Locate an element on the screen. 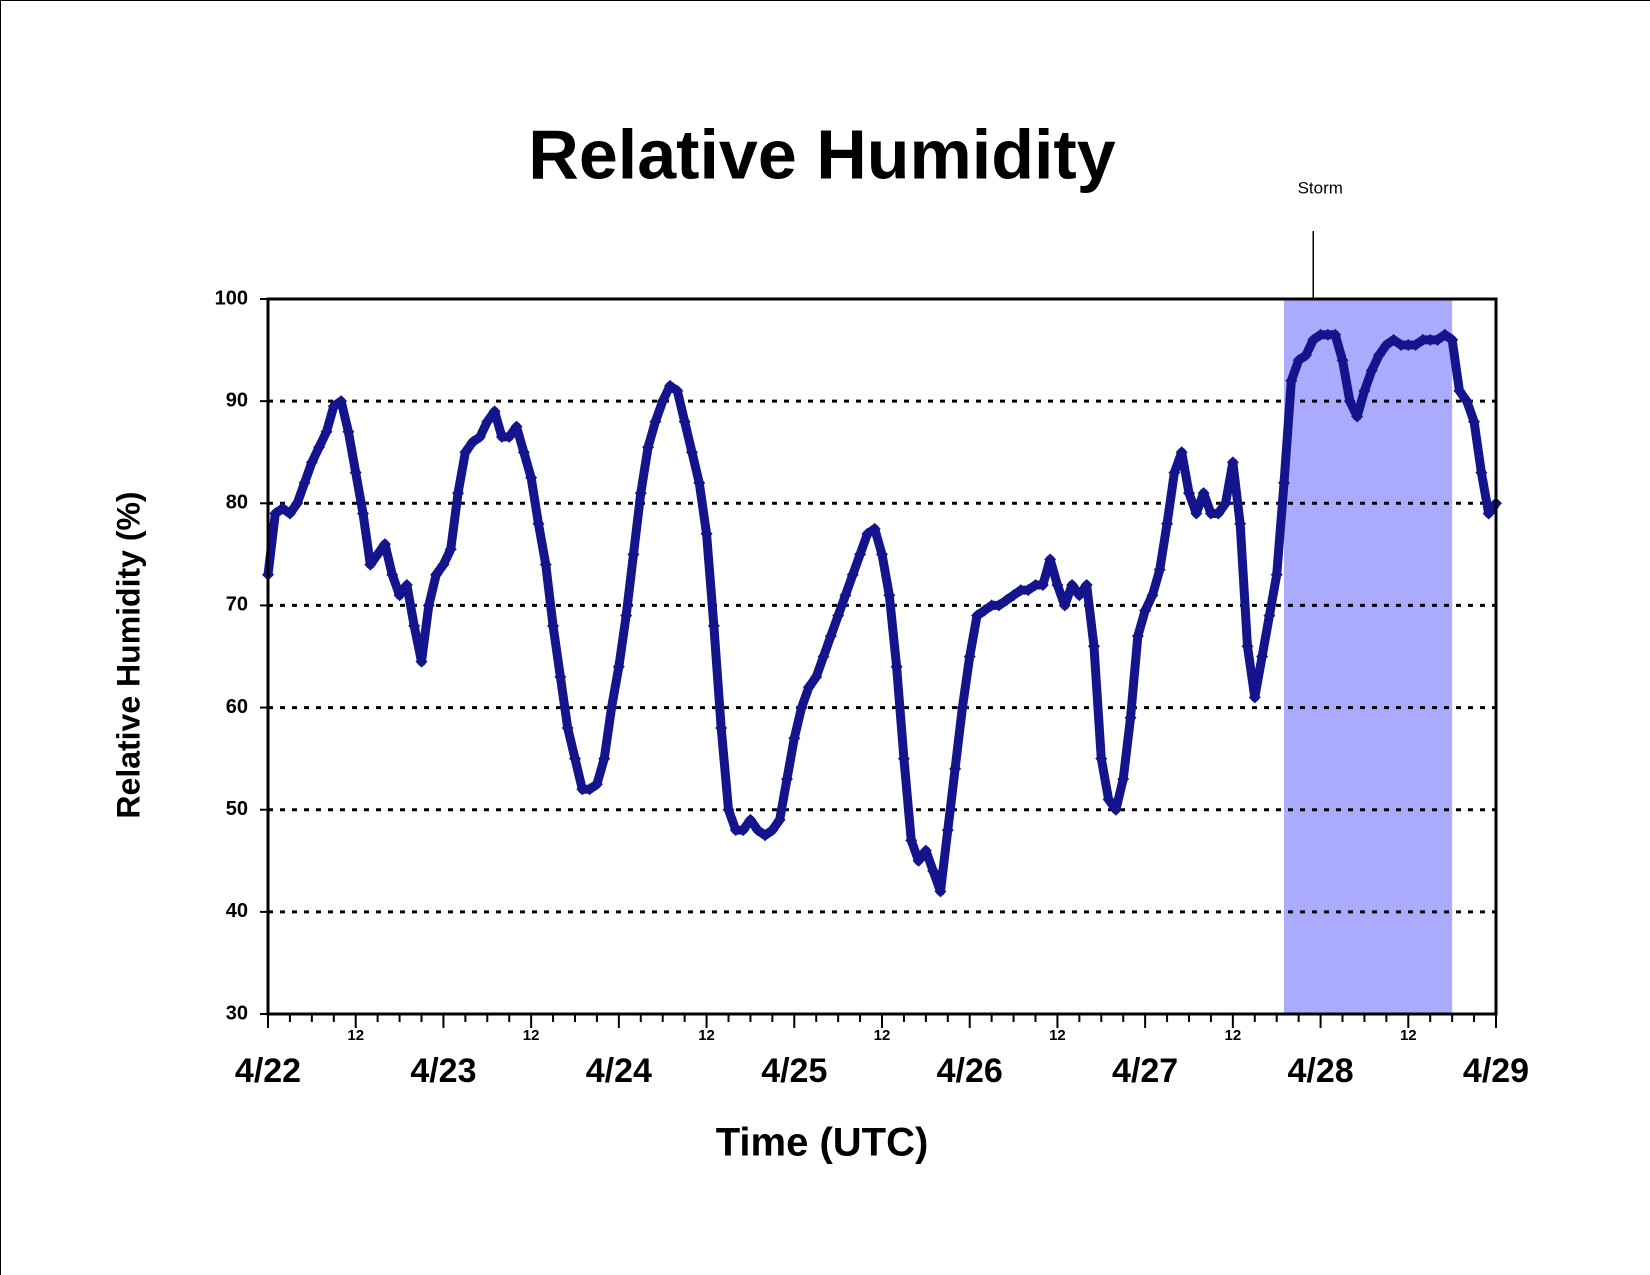 The image size is (1650, 1275). x-tick-label: 4/28 is located at coordinates (1320, 1071).